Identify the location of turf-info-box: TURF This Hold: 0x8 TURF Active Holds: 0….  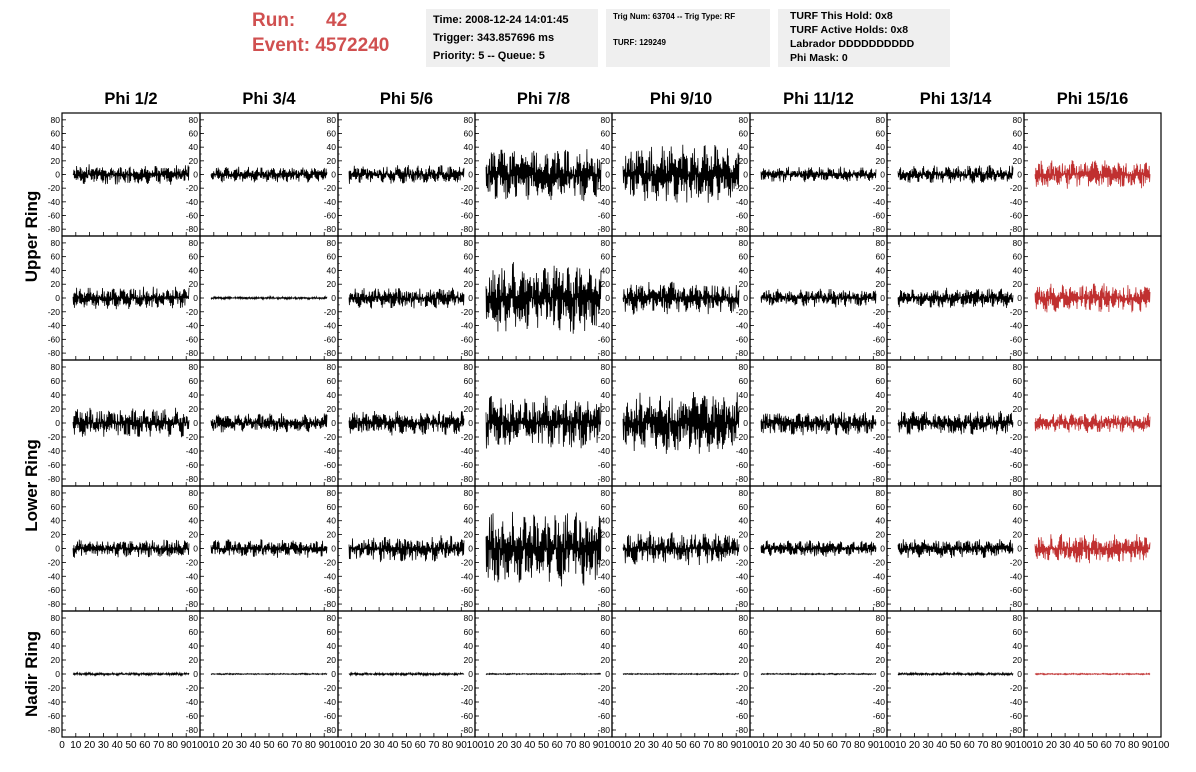
(864, 38).